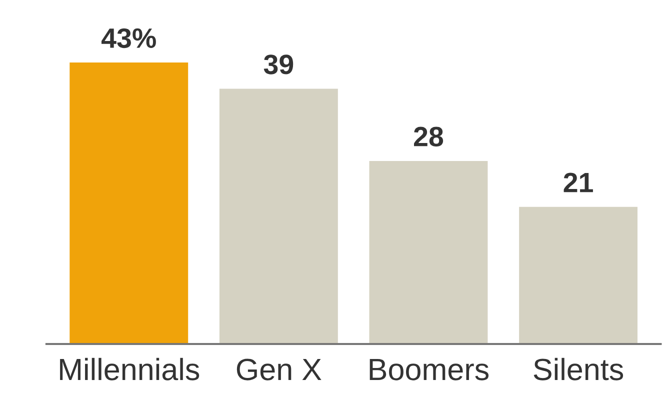  What do you see at coordinates (279, 64) in the screenshot?
I see `data-label: 39` at bounding box center [279, 64].